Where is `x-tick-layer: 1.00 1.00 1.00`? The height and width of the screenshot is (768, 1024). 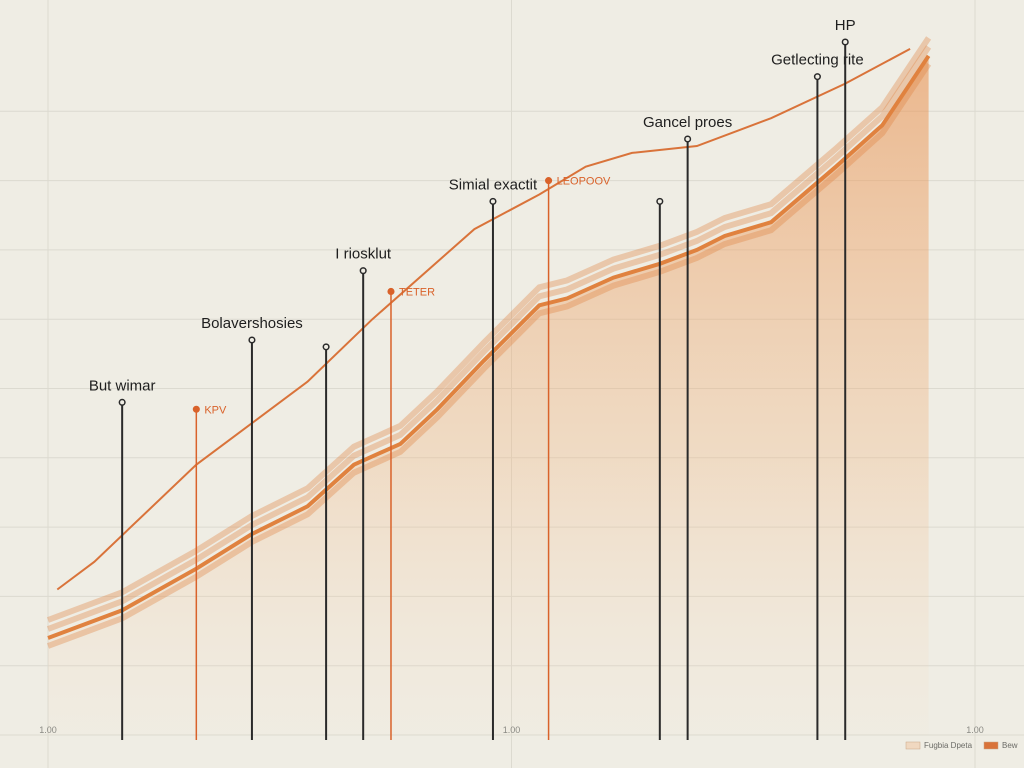
x-tick-layer: 1.00 1.00 1.00 is located at coordinates (511, 730).